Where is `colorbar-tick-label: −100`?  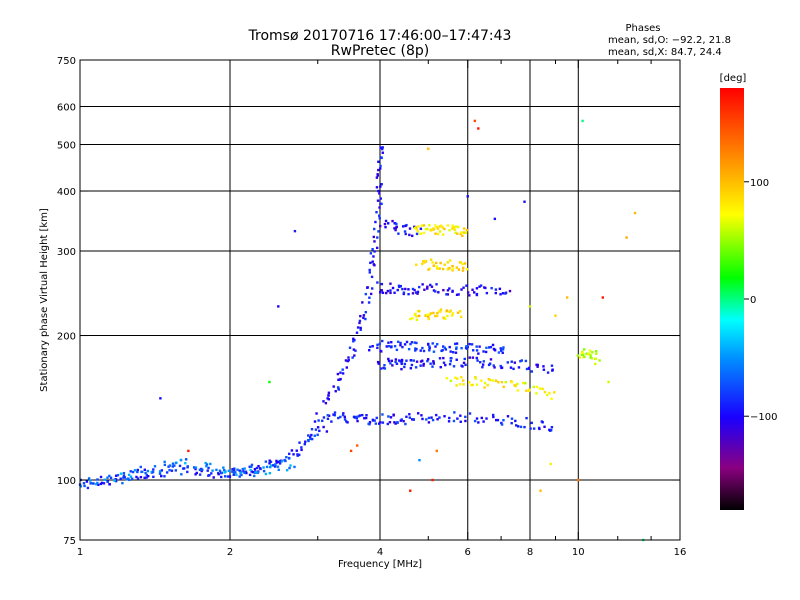
colorbar-tick-label: −100 is located at coordinates (763, 417).